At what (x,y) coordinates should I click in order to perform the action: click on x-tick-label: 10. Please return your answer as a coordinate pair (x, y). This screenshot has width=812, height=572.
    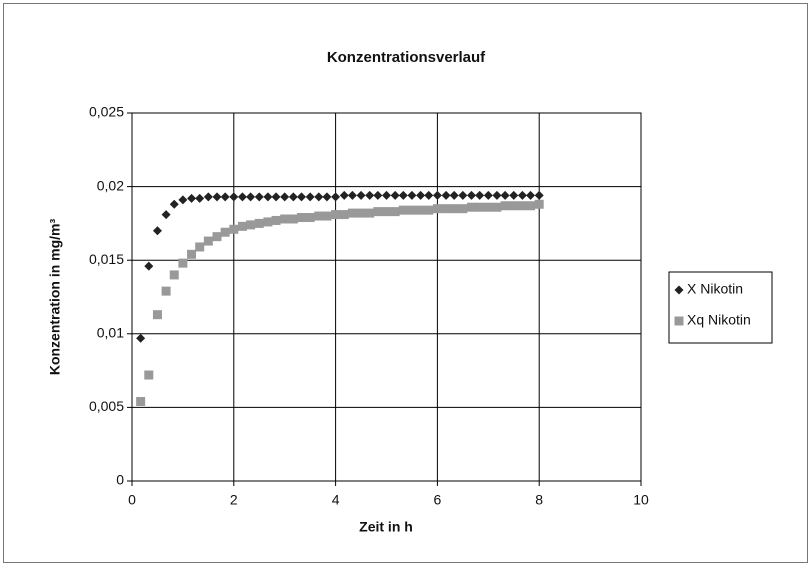
    Looking at the image, I should click on (641, 500).